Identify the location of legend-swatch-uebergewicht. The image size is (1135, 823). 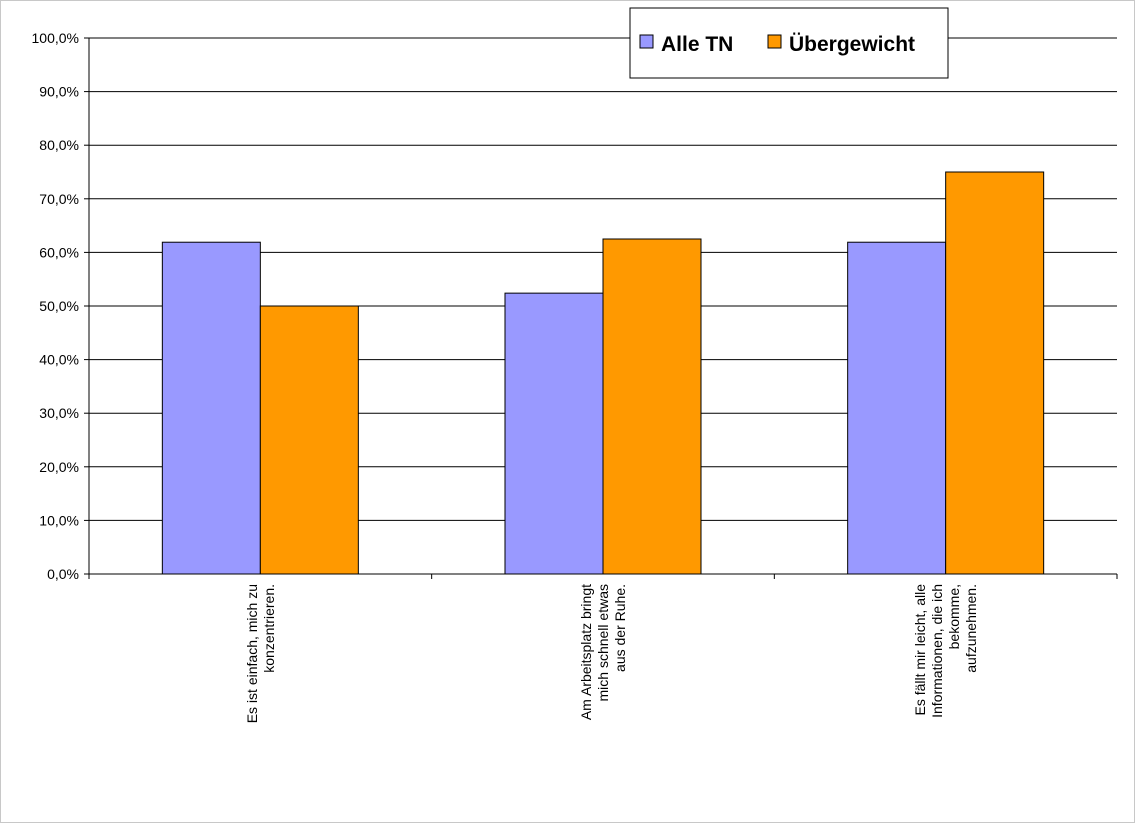
(774, 41).